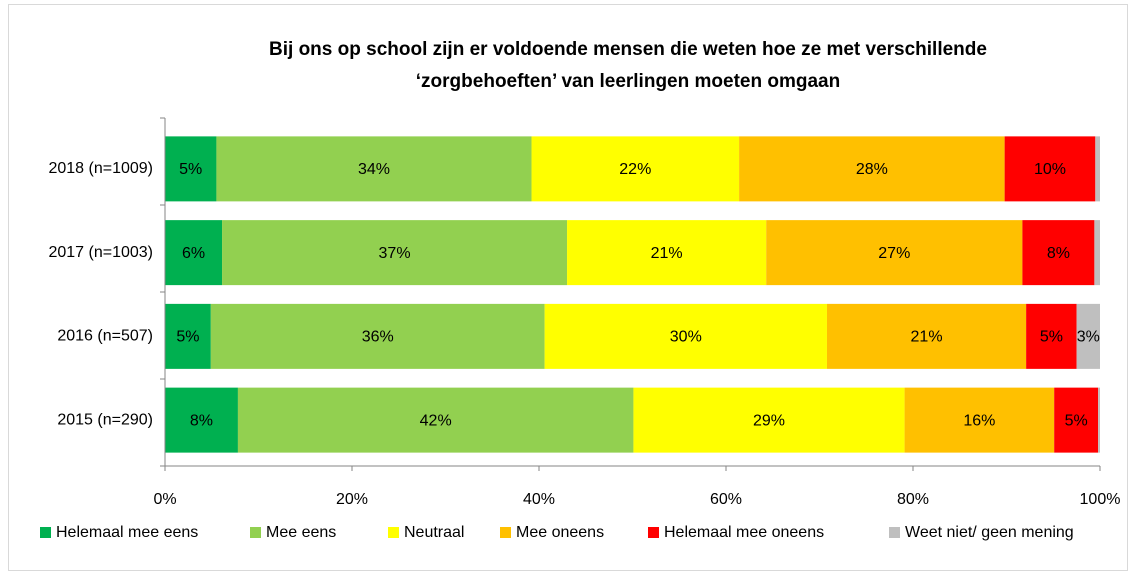 The width and height of the screenshot is (1130, 572). I want to click on legend-label: Mee oneens, so click(560, 532).